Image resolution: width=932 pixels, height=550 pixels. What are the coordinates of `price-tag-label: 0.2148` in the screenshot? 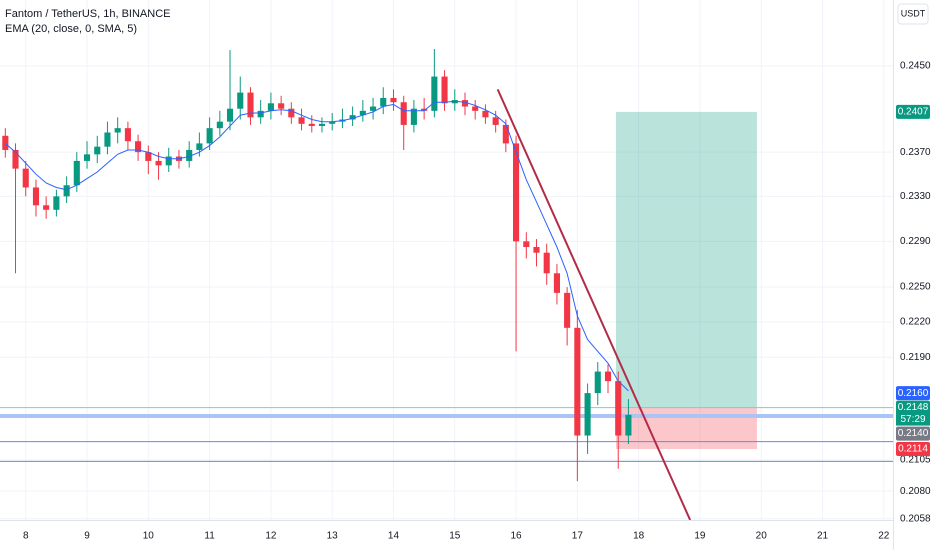 It's located at (913, 407).